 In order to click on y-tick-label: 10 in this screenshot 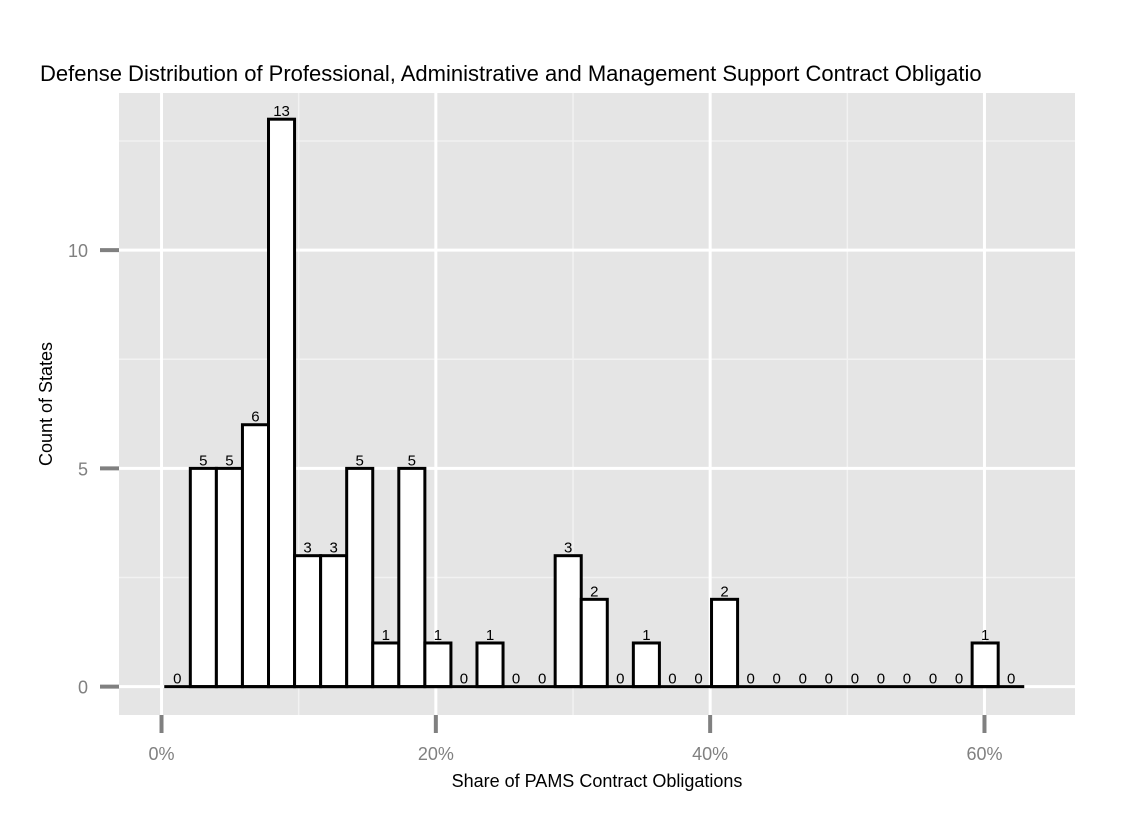, I will do `click(78, 251)`.